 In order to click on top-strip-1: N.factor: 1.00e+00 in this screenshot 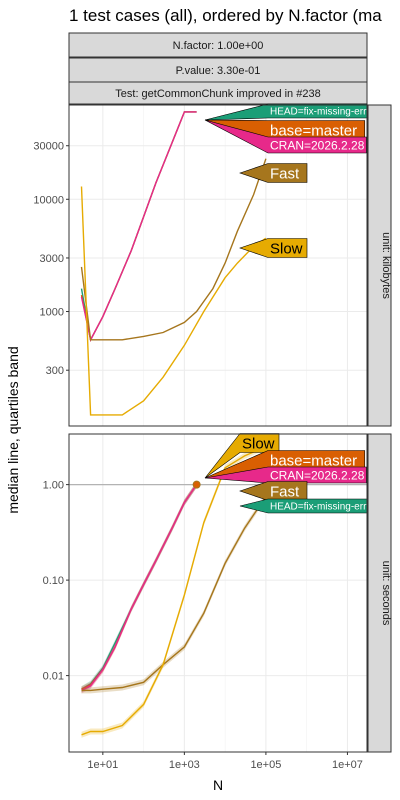, I will do `click(218, 45)`.